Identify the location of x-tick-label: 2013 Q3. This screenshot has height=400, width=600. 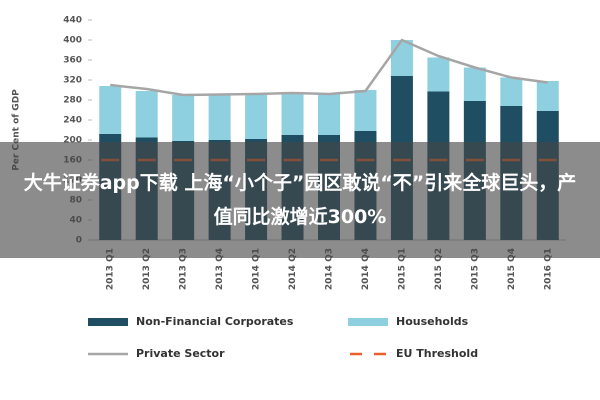
(184, 269).